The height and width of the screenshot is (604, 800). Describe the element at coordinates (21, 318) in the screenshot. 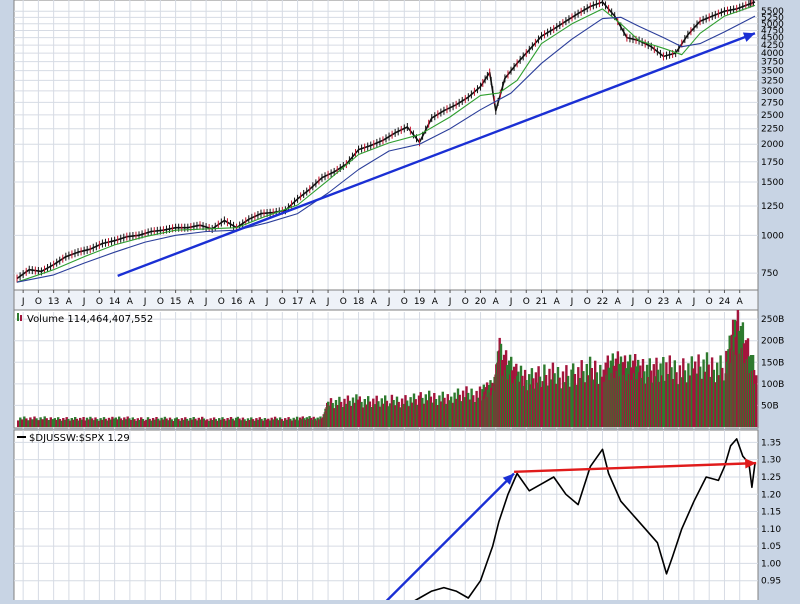

I see `volume-legend-icon-bar` at that location.